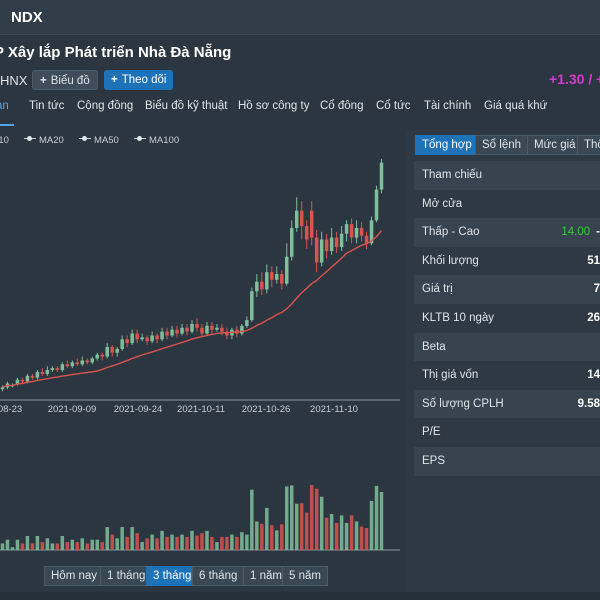 The height and width of the screenshot is (600, 600). What do you see at coordinates (172, 576) in the screenshot?
I see `range-3-months: 3 tháng` at bounding box center [172, 576].